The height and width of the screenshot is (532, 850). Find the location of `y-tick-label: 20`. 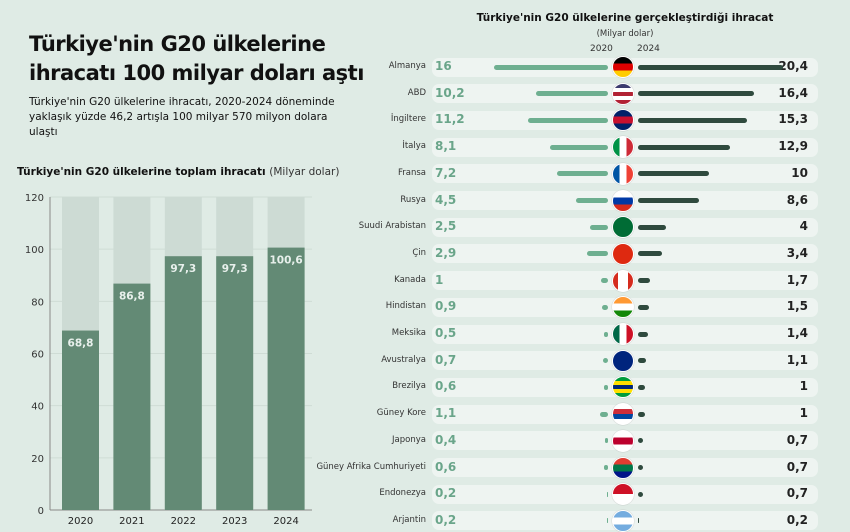

y-tick-label: 20 is located at coordinates (37, 459).